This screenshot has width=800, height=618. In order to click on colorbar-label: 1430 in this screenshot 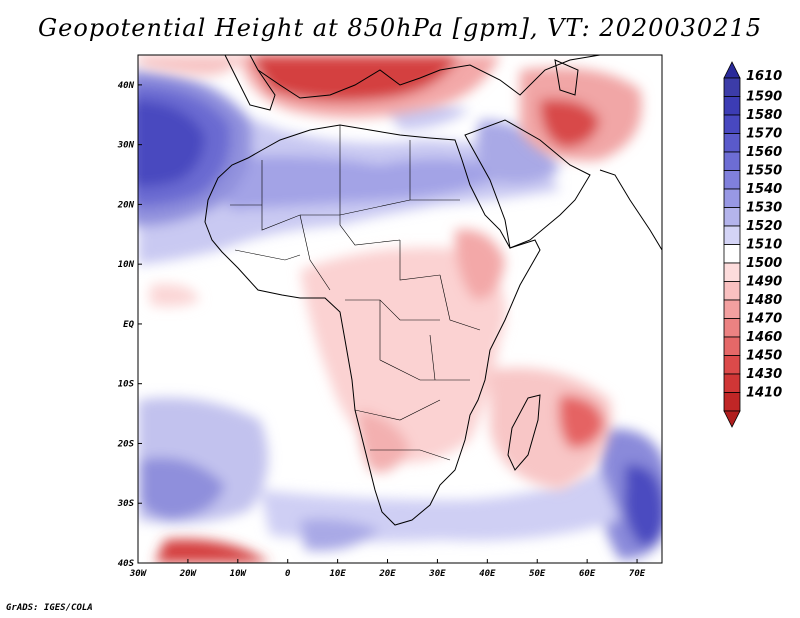, I will do `click(764, 374)`.